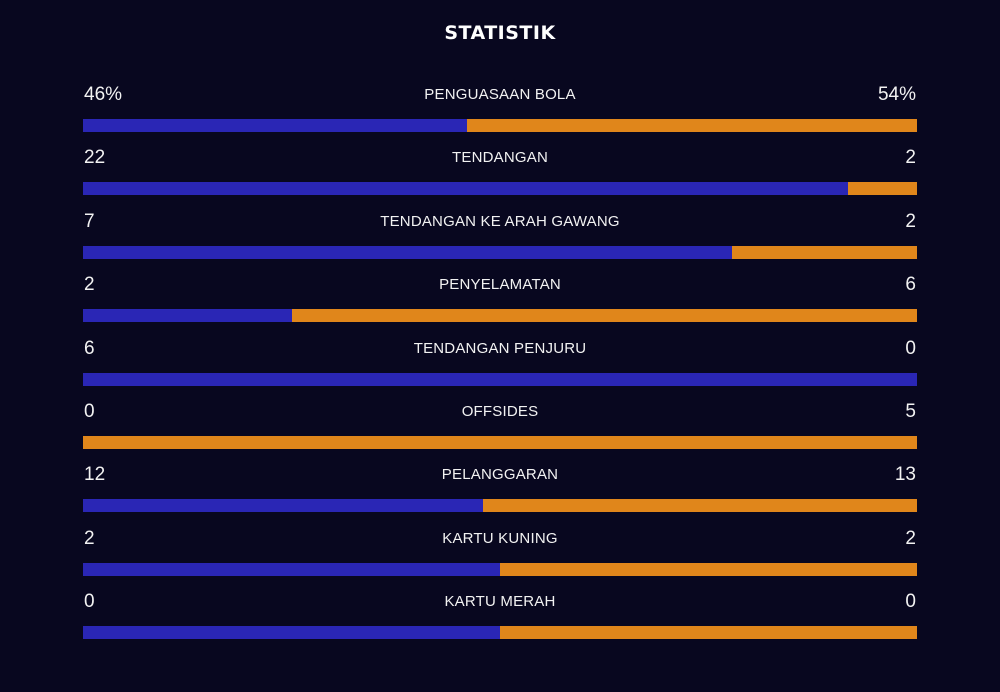  Describe the element at coordinates (500, 363) in the screenshot. I see `stat-row: 6 TENDANGAN PENJURU 0` at that location.